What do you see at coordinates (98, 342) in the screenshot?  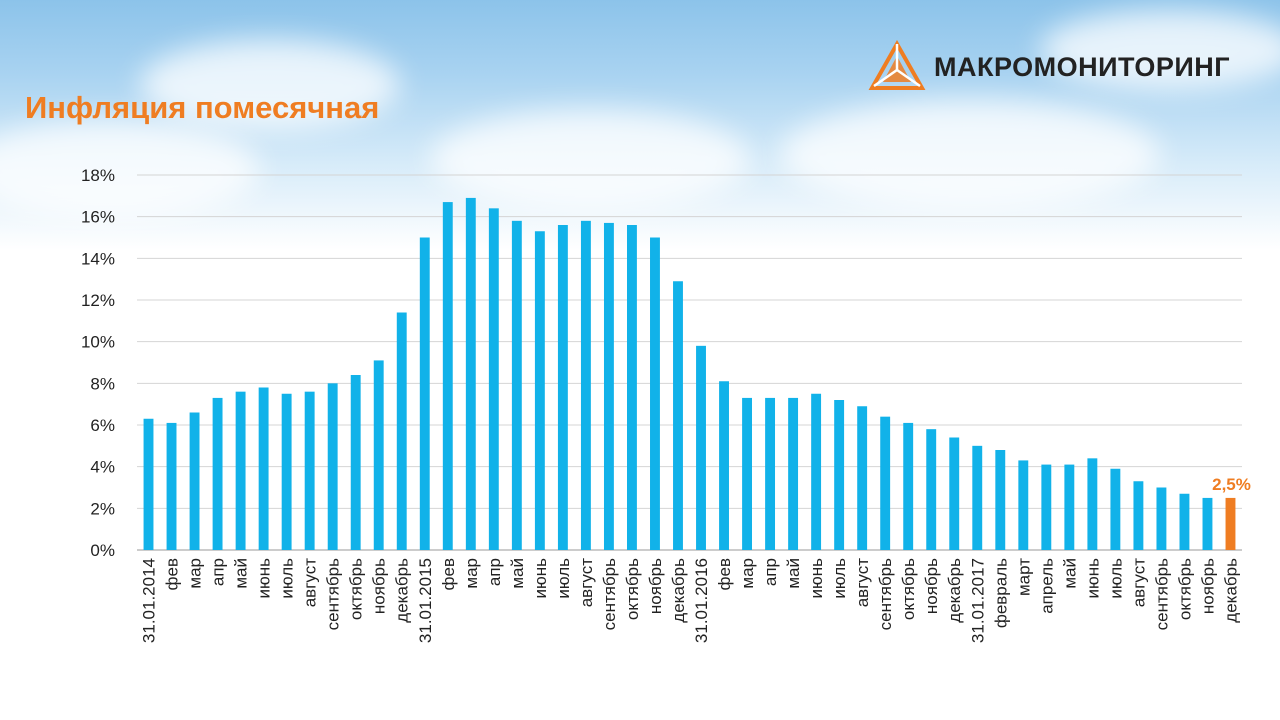 I see `y-tick-label: 10%` at bounding box center [98, 342].